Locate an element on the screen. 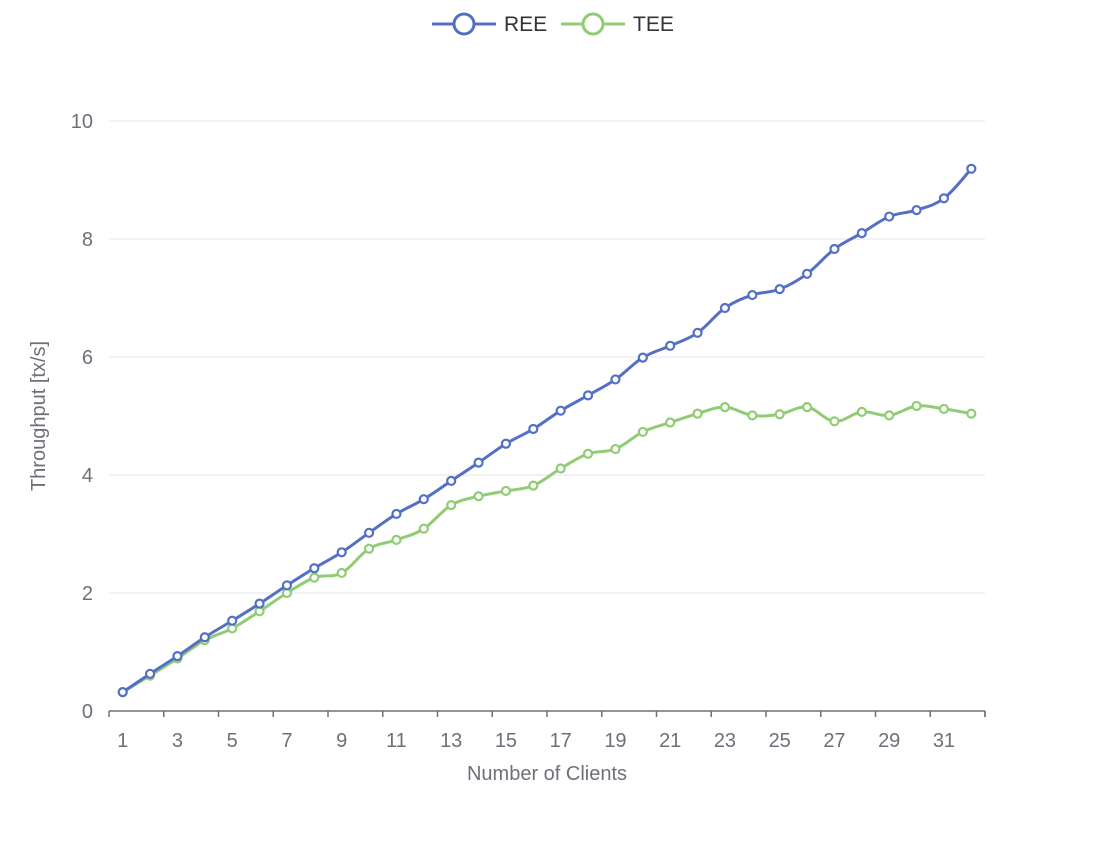 Image resolution: width=1094 pixels, height=850 pixels. x-tick-label: 5 is located at coordinates (232, 741).